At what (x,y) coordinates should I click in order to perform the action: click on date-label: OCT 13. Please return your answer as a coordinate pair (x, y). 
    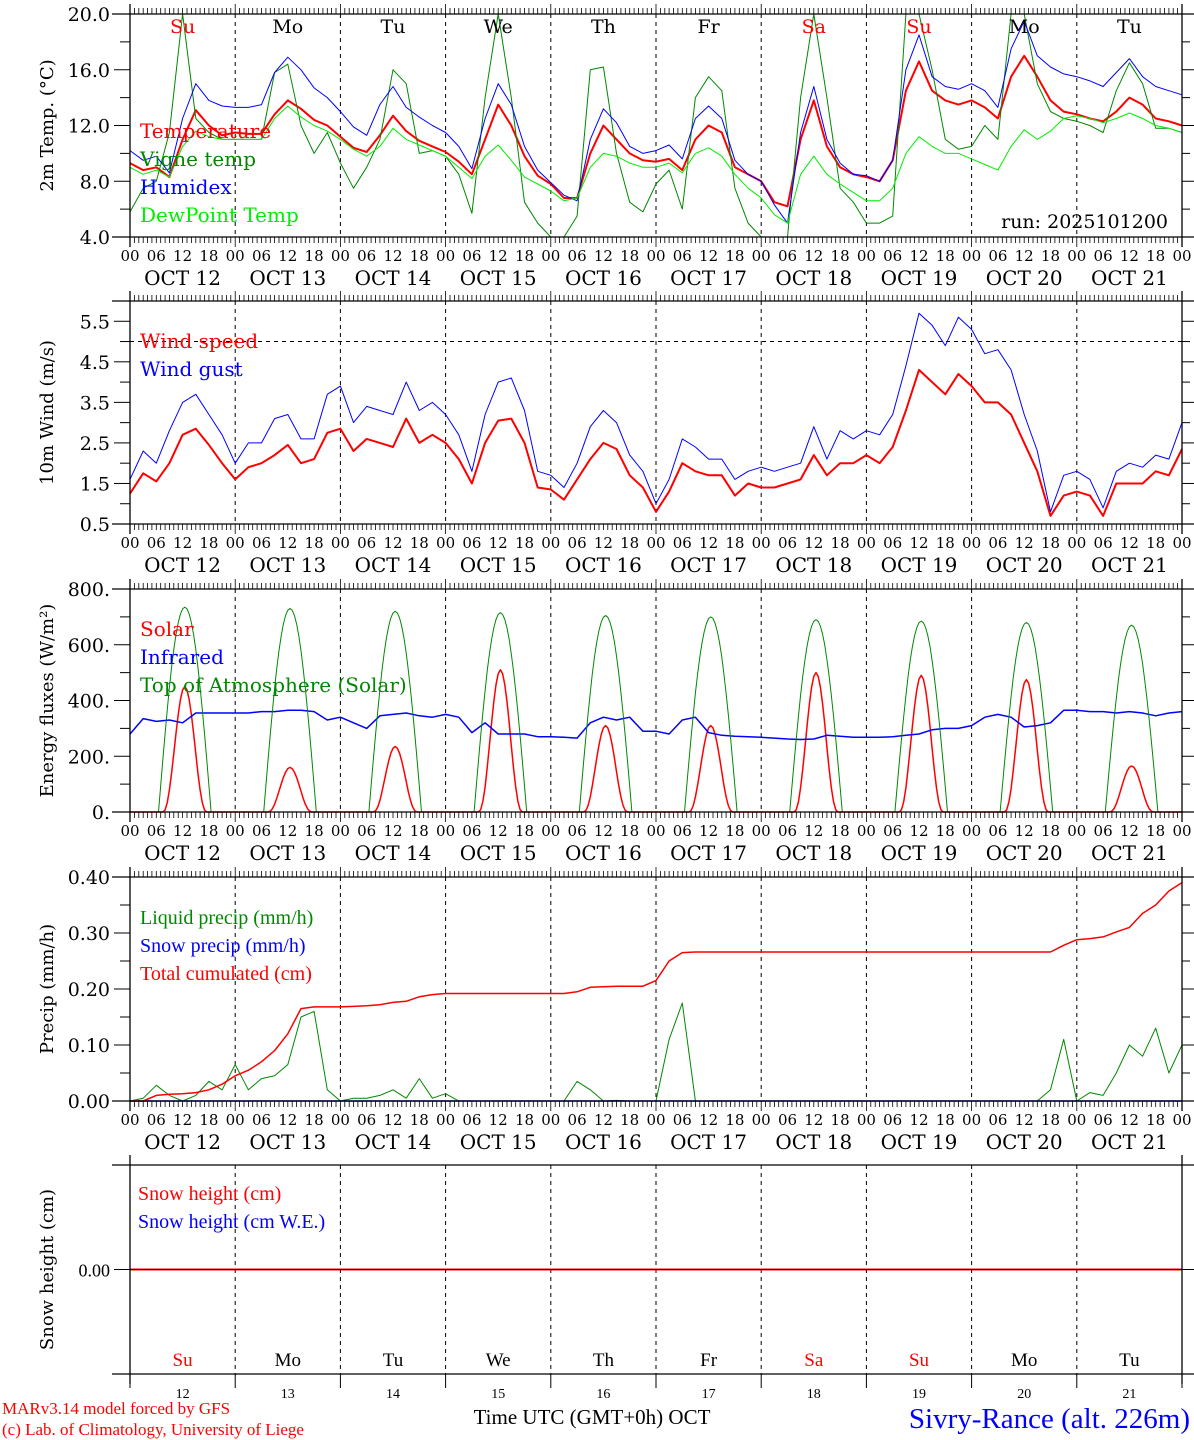
    Looking at the image, I should click on (287, 1142).